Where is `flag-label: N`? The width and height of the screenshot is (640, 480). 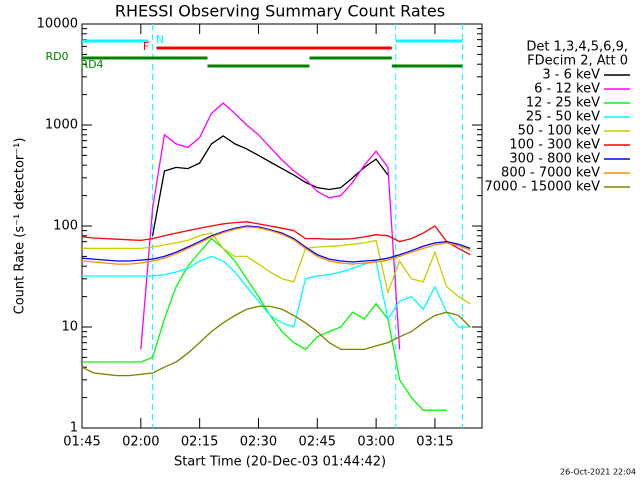 flag-label: N is located at coordinates (160, 39).